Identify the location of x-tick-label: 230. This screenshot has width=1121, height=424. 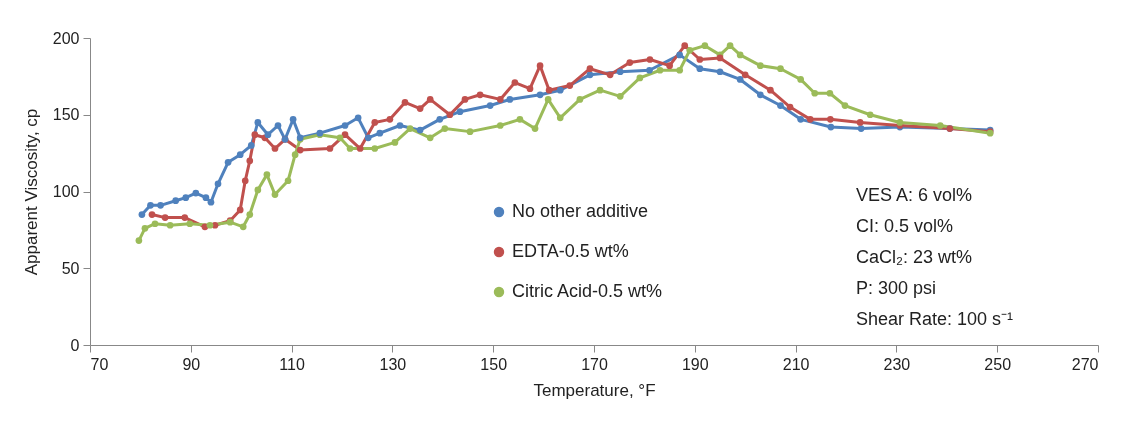
(897, 364).